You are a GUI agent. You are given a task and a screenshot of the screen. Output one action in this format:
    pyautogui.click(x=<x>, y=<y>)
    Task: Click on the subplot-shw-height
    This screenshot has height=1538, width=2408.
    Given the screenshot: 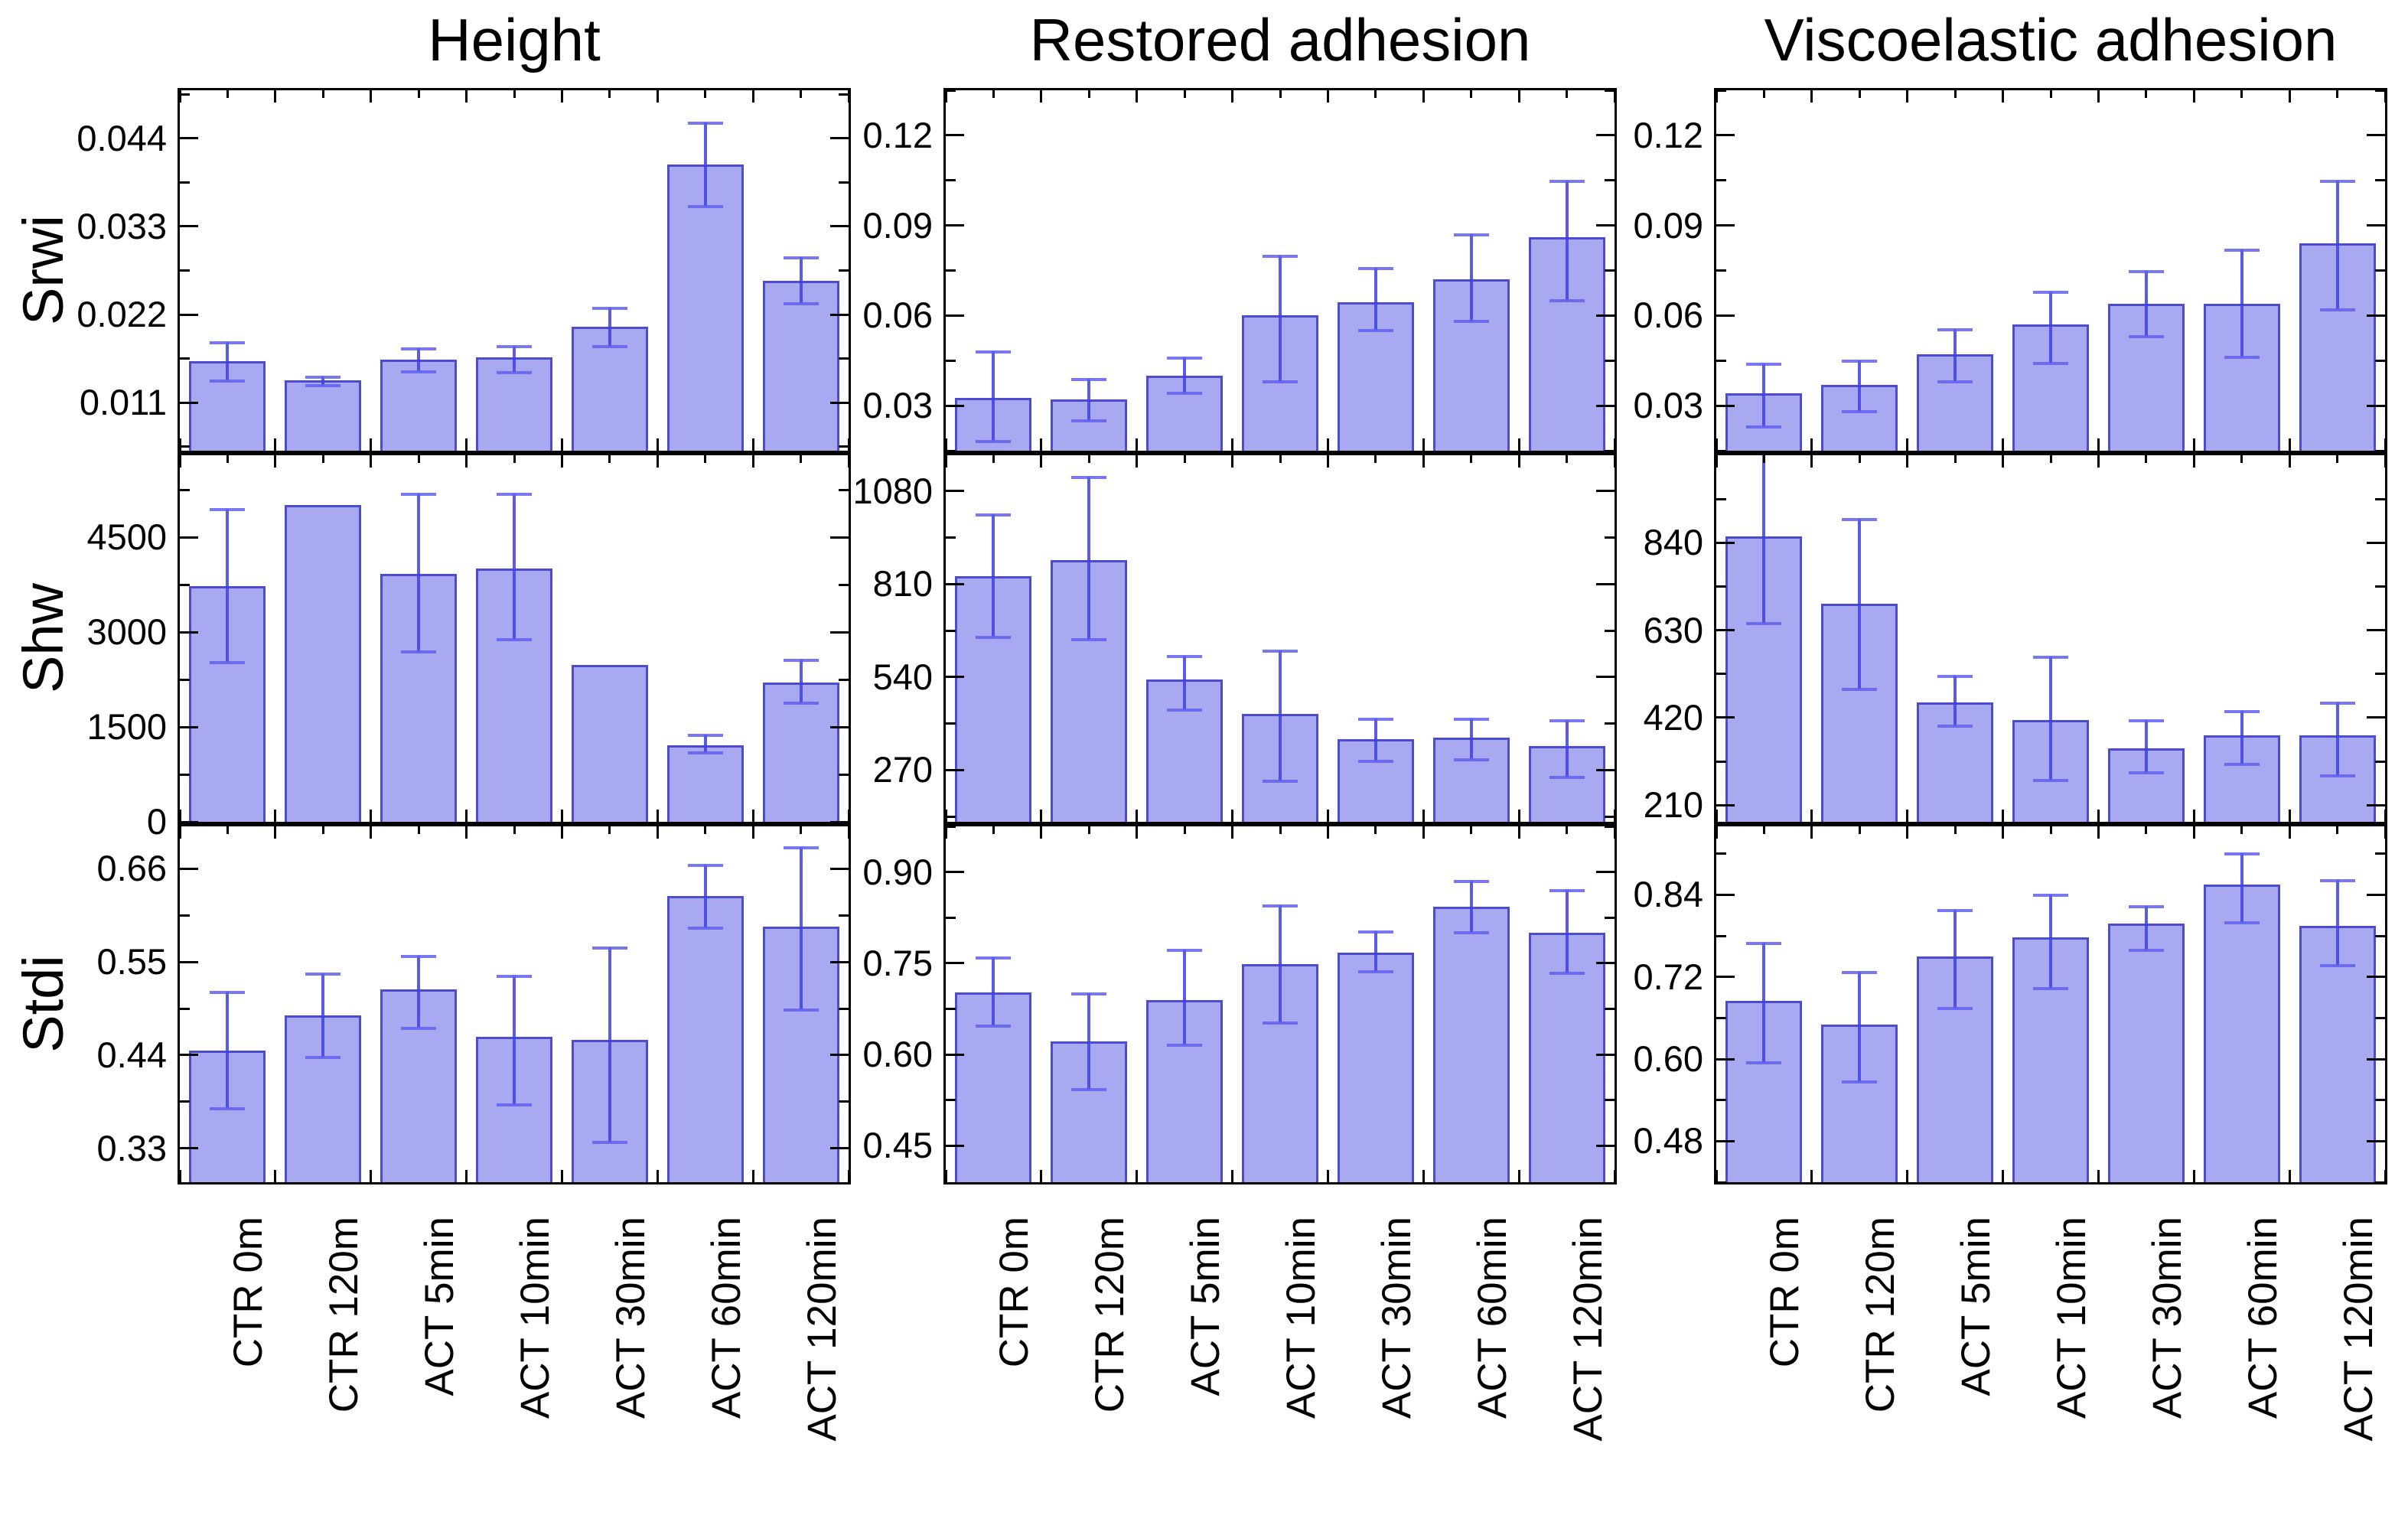 What is the action you would take?
    pyautogui.click(x=514, y=638)
    